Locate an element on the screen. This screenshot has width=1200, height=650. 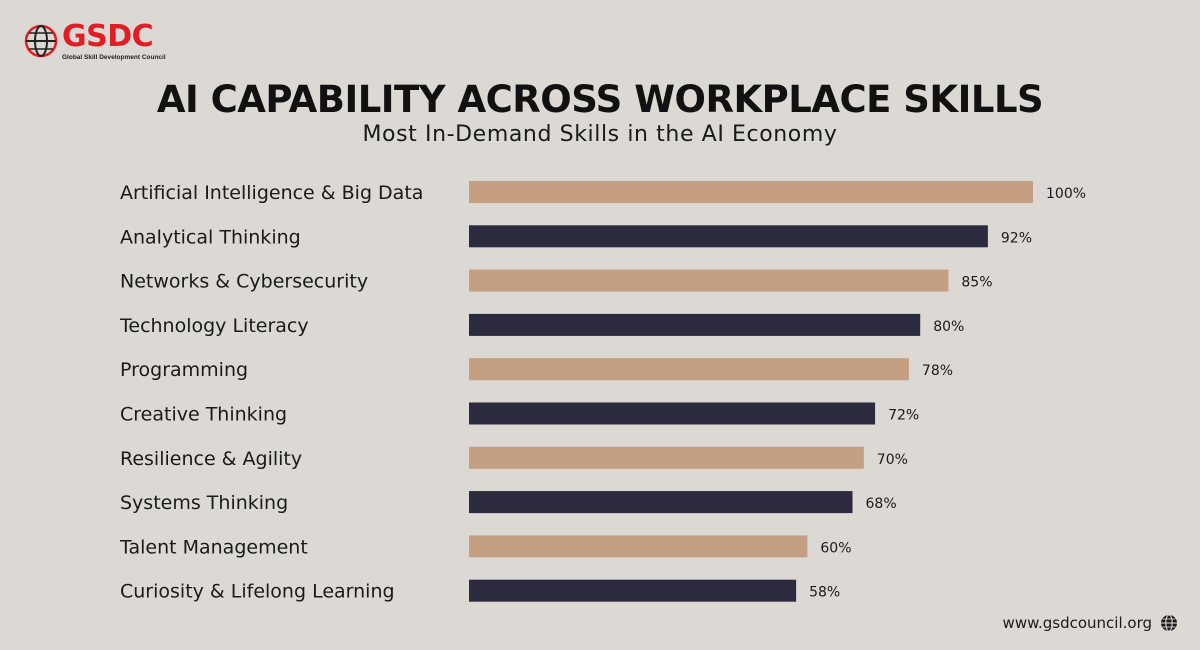
value-label: 58% is located at coordinates (824, 593).